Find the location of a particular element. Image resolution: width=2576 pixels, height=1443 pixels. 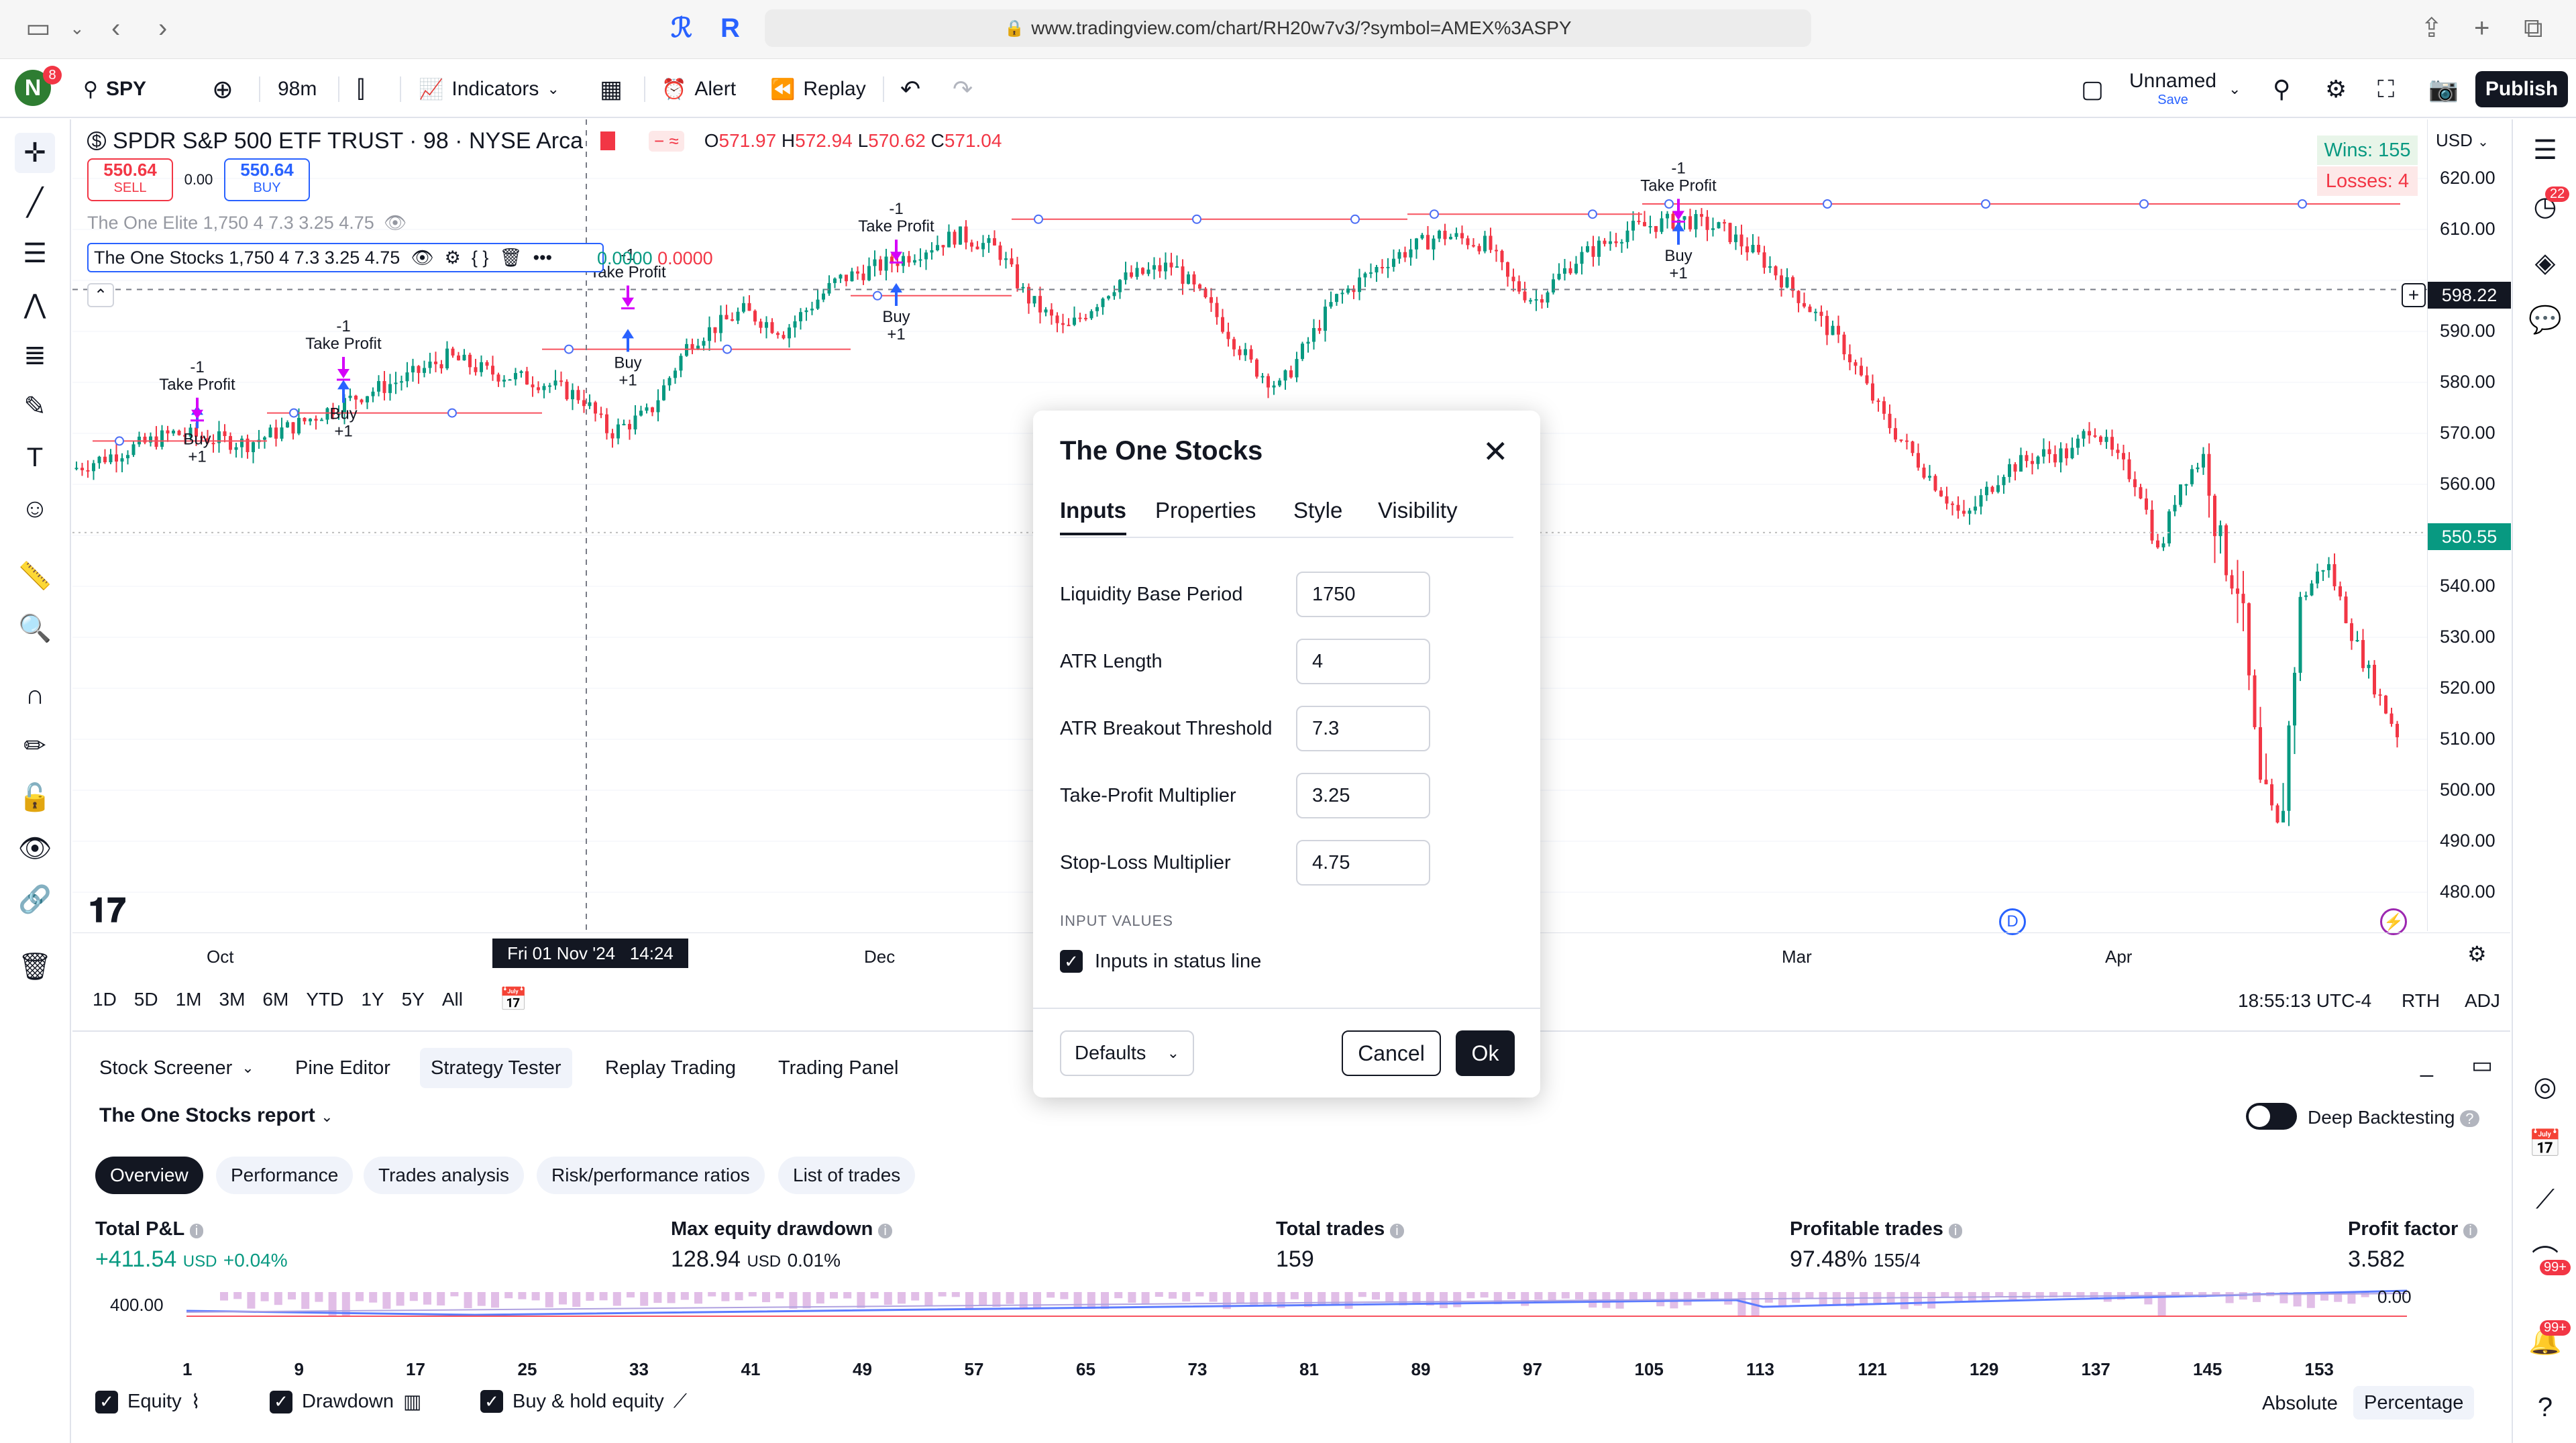

checkbox-drawdown: ✓ is located at coordinates (281, 1402).